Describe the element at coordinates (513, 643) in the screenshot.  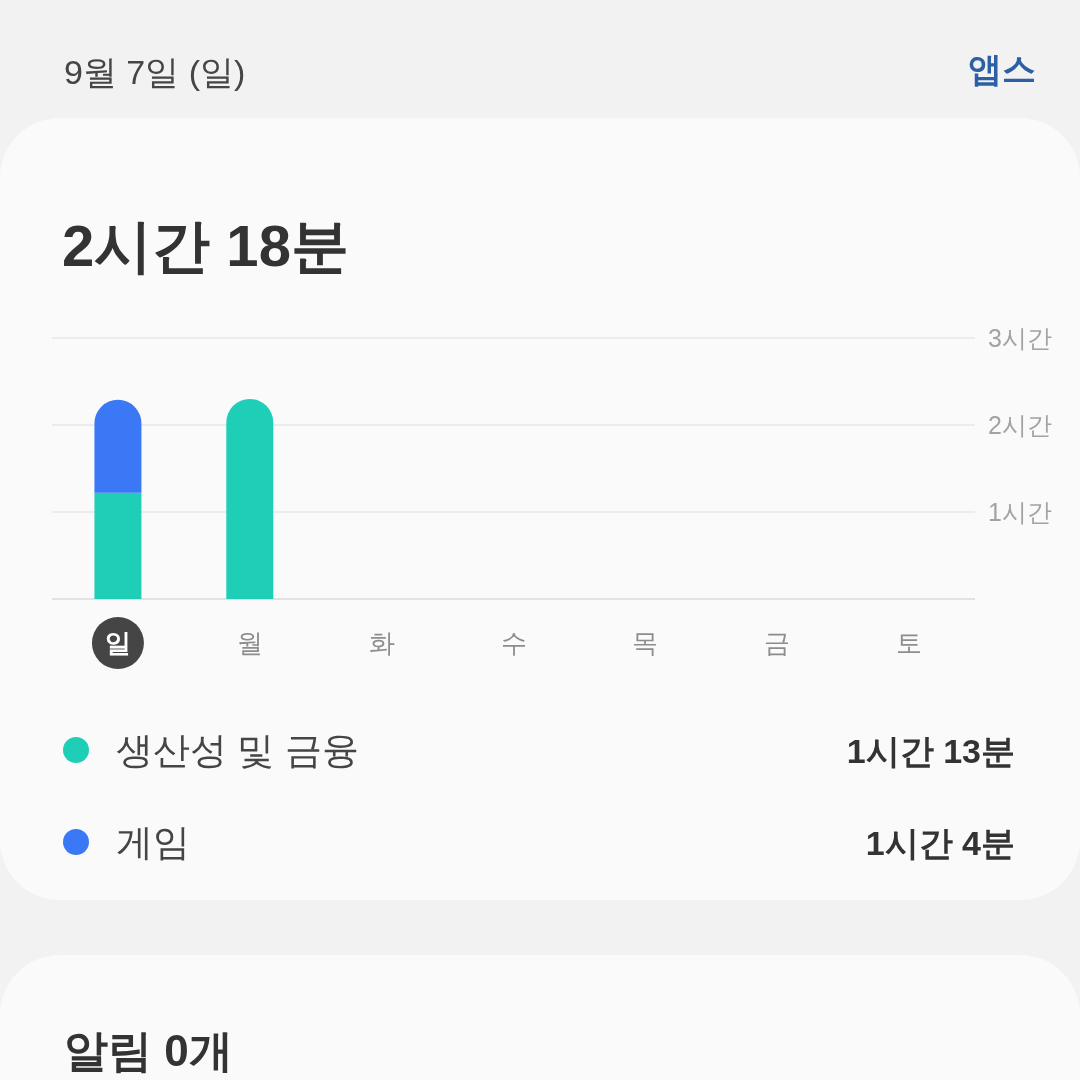
I see `x-tick-label: 수` at that location.